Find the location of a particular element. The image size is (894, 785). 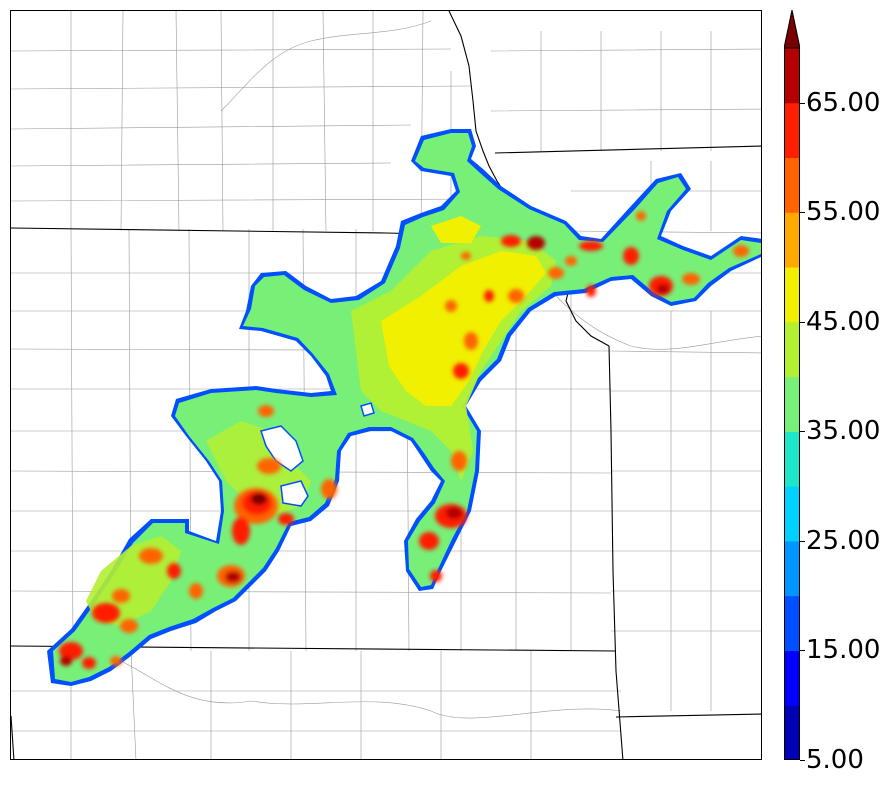

colorbar-graphic is located at coordinates (792, 385).